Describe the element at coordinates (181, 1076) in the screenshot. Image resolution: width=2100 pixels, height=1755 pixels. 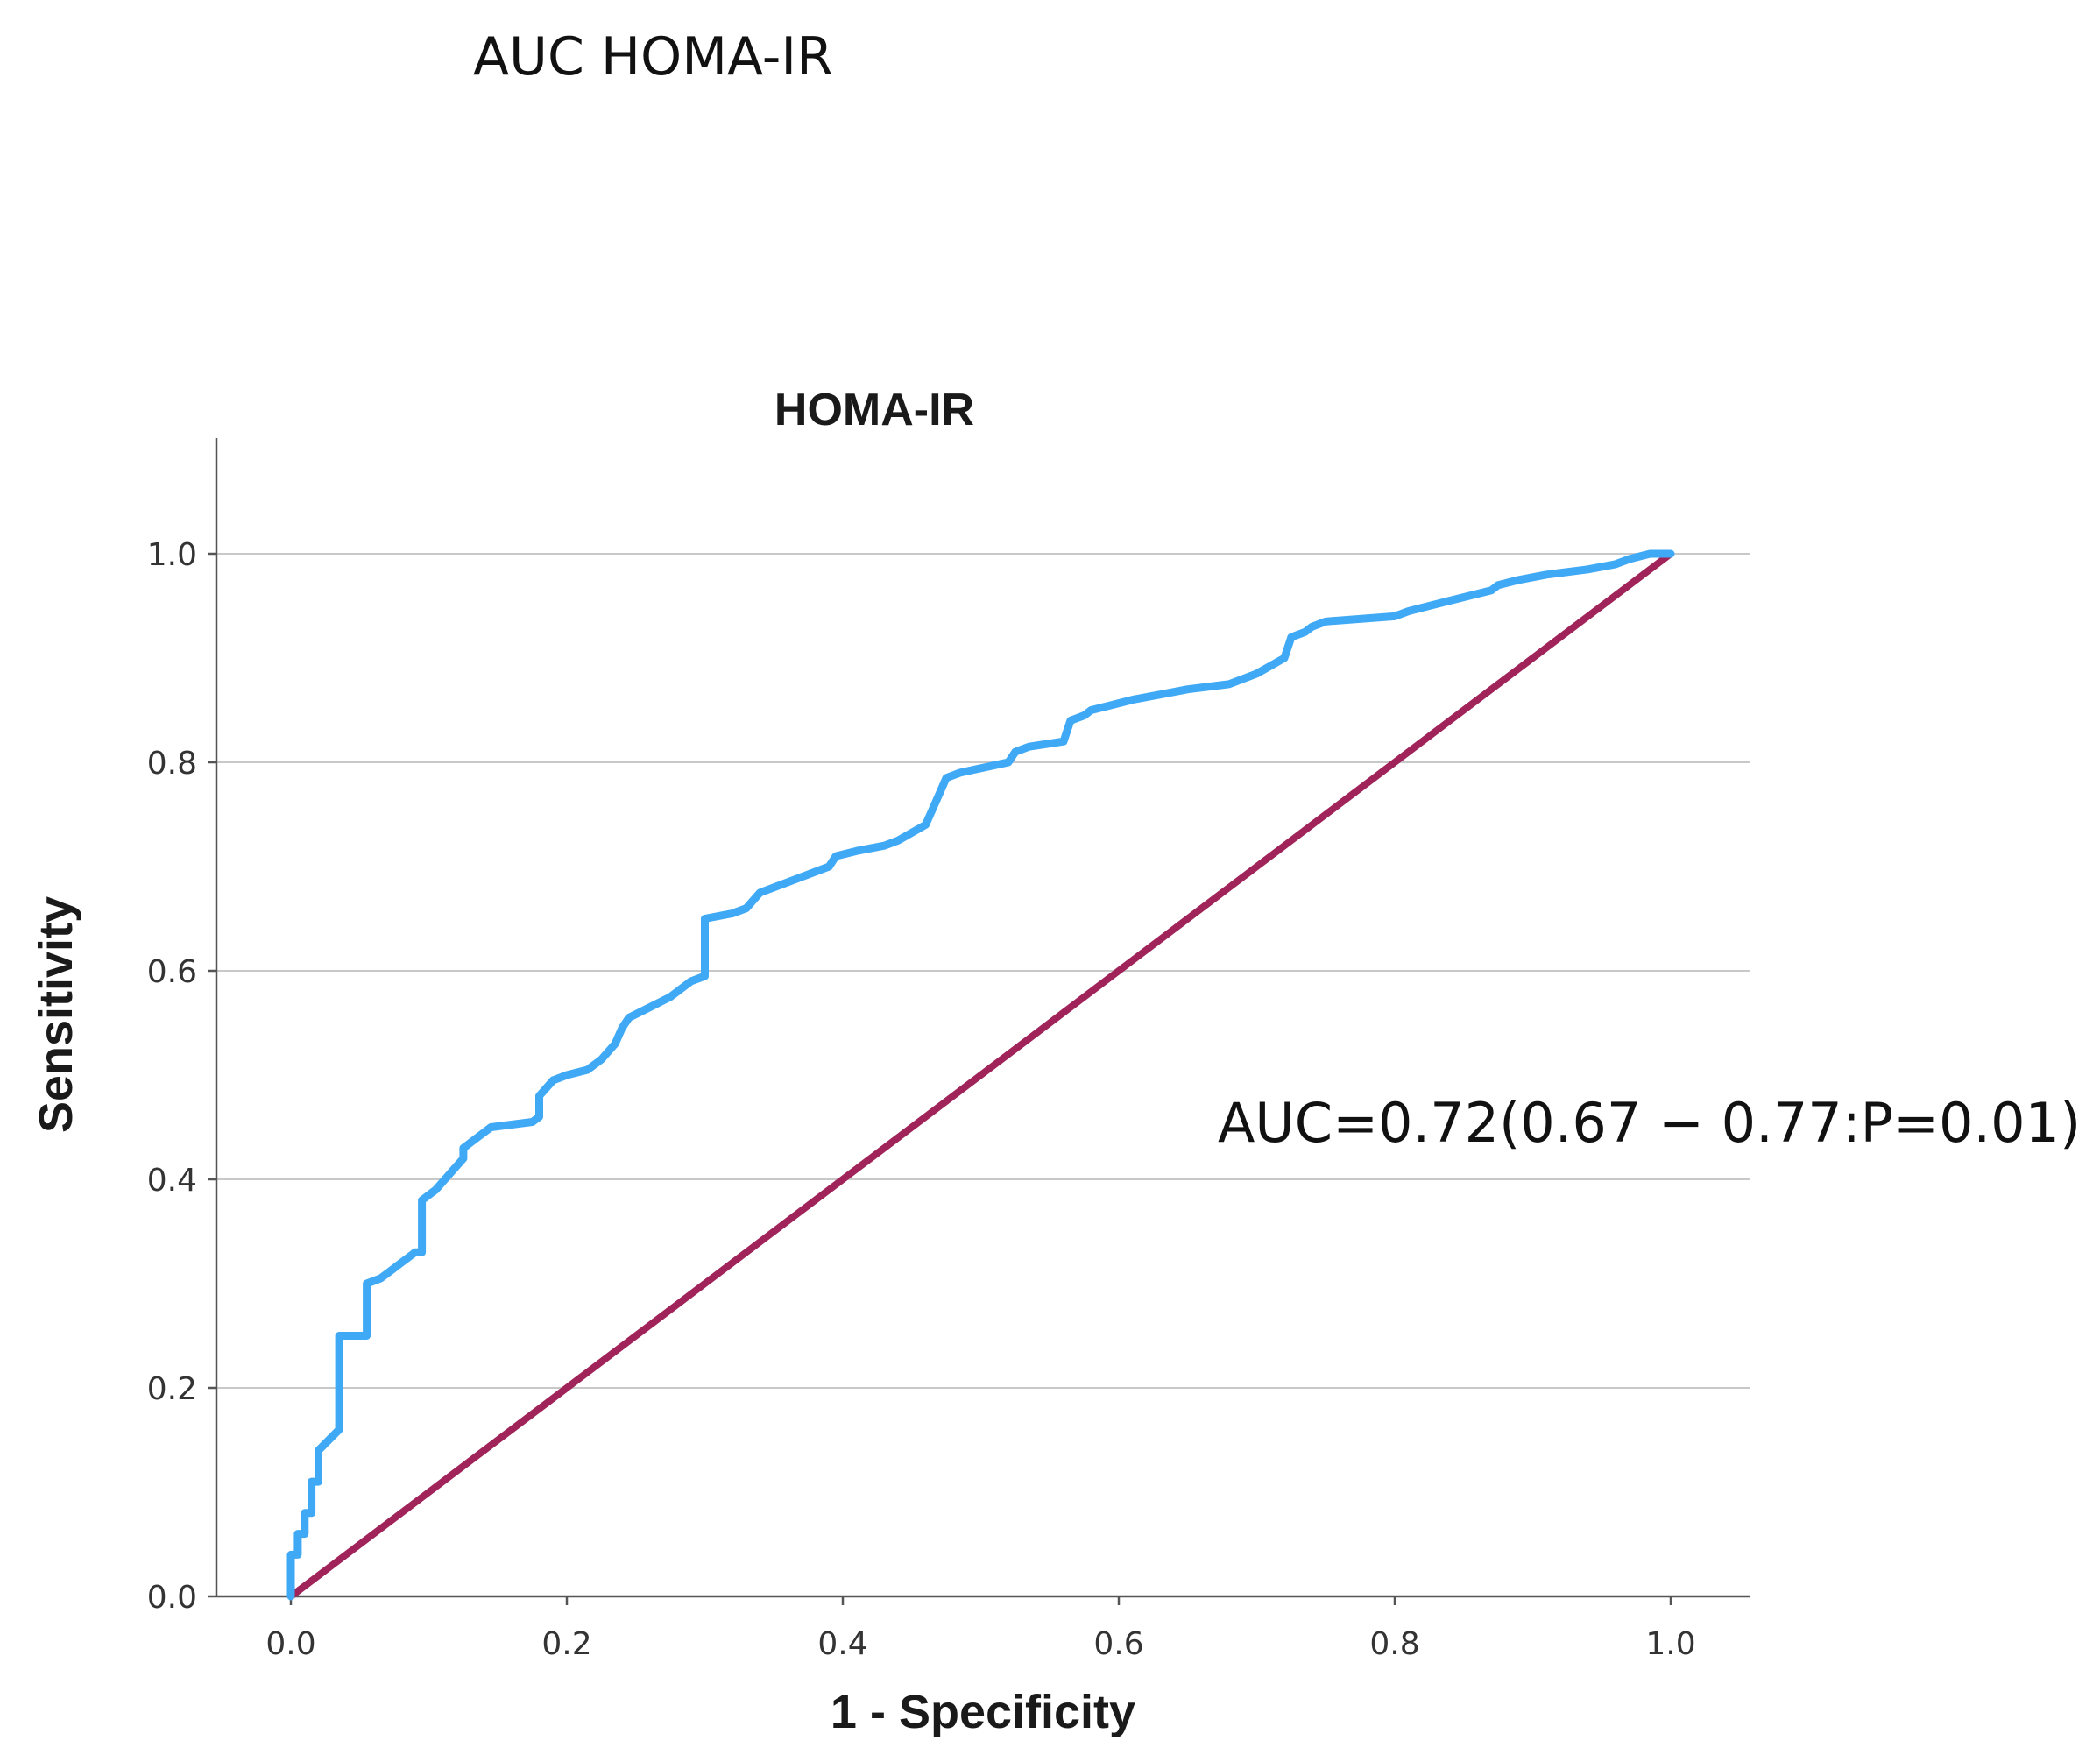
I see `y-axis-ticks: 0.0 0.2 0.4 0.6 0.8 1.0` at that location.